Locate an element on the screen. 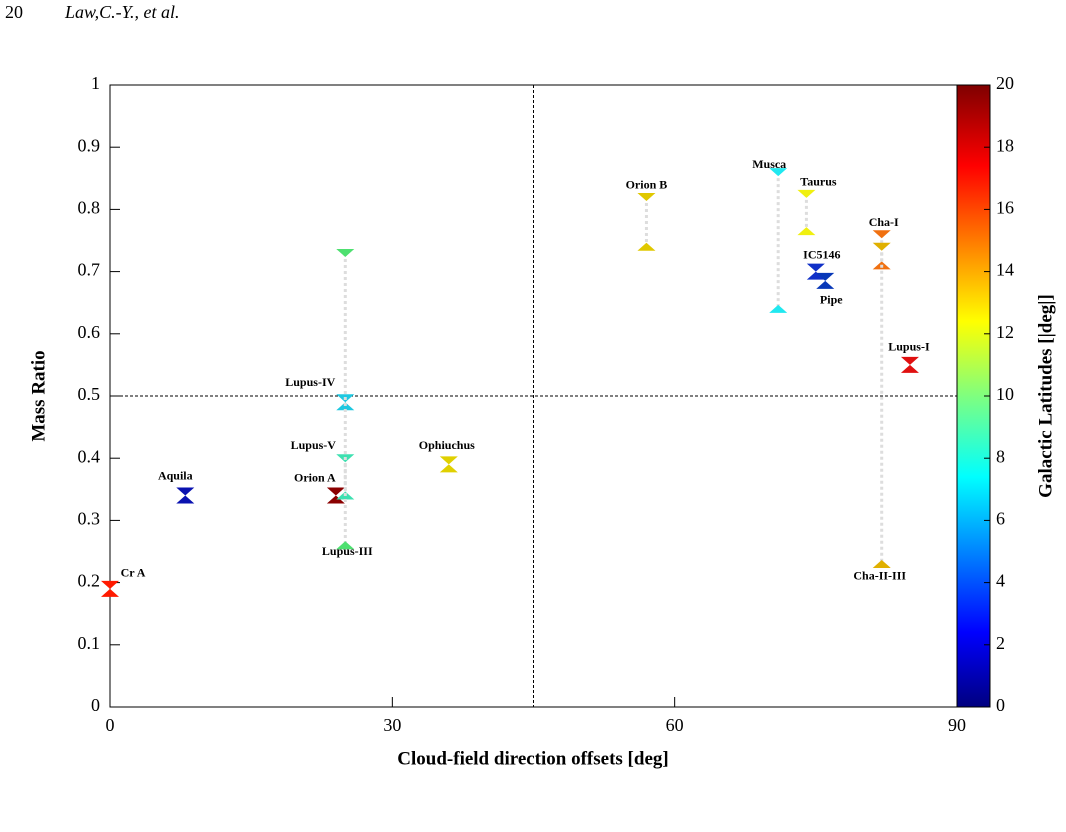 This screenshot has width=1066, height=832. point-label: Ophiuchus is located at coordinates (447, 445).